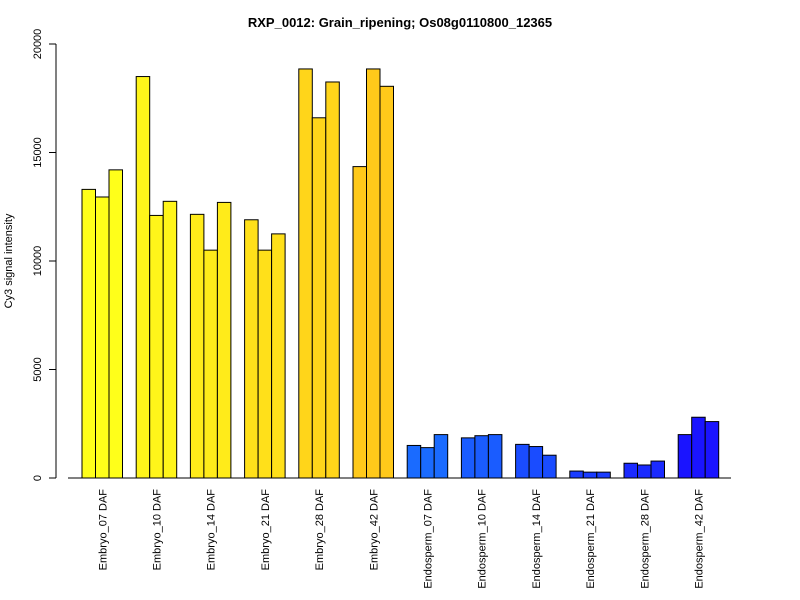 This screenshot has width=800, height=600. What do you see at coordinates (441, 456) in the screenshot?
I see `bar-endosperm-07-daf-rep3` at bounding box center [441, 456].